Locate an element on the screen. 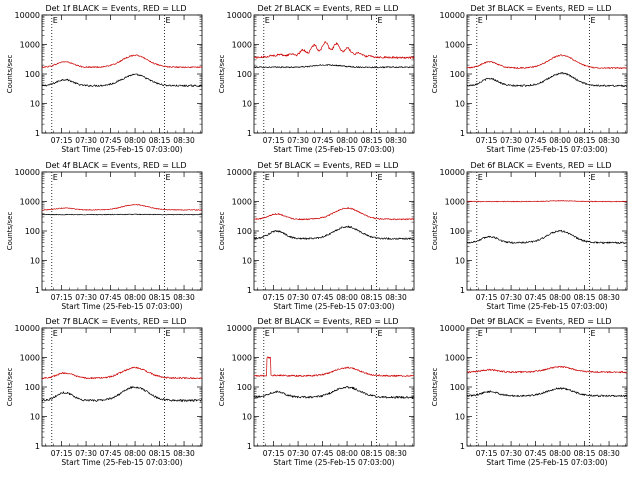 Image resolution: width=640 pixels, height=480 pixels. panel-title: Det 8f BLACK = Events, RED = LLD is located at coordinates (327, 321).